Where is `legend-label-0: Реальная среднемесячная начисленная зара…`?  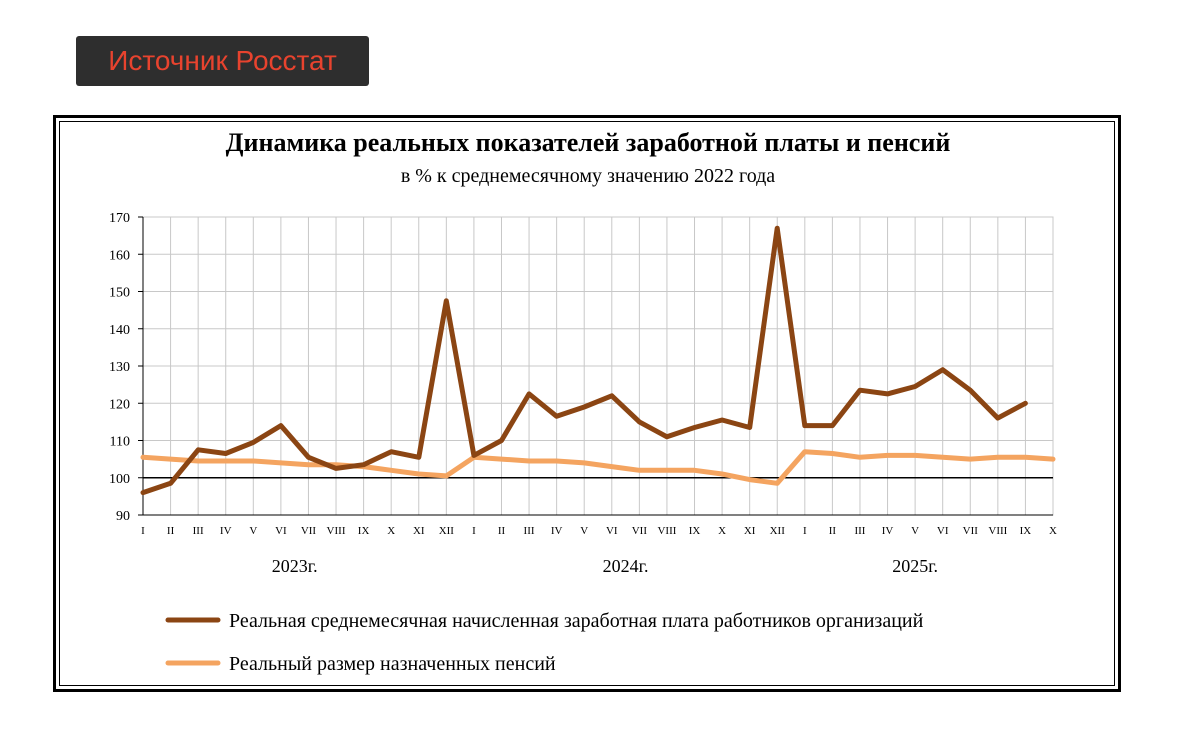
legend-label-0: Реальная среднемесячная начисленная зара… is located at coordinates (576, 621).